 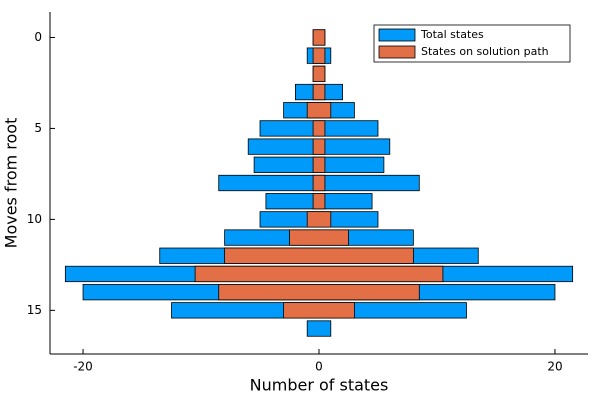 What do you see at coordinates (83, 367) in the screenshot?
I see `x-tick-label: -20` at bounding box center [83, 367].